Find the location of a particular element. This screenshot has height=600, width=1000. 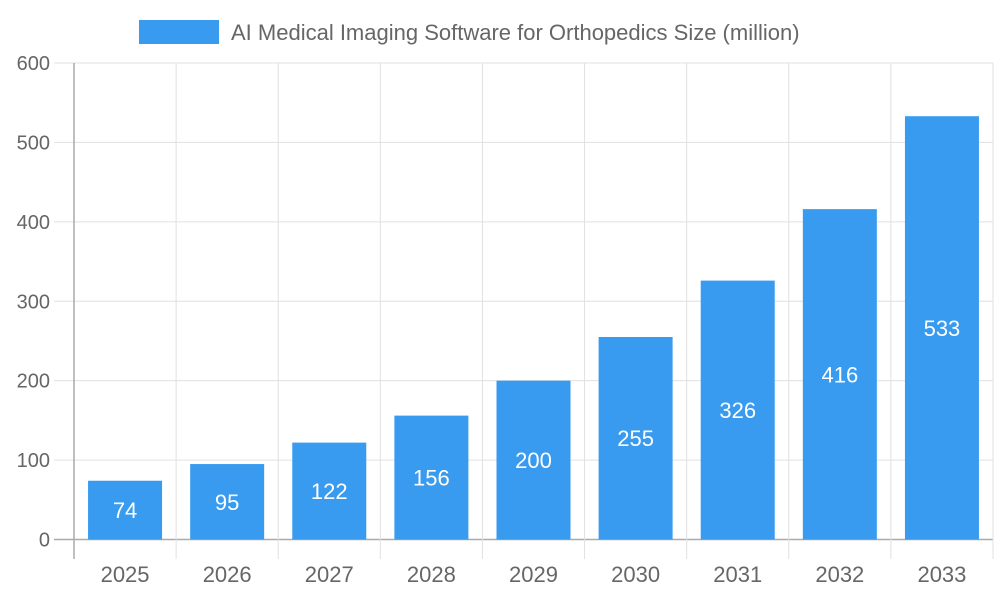

data-label: 156 is located at coordinates (431, 478).